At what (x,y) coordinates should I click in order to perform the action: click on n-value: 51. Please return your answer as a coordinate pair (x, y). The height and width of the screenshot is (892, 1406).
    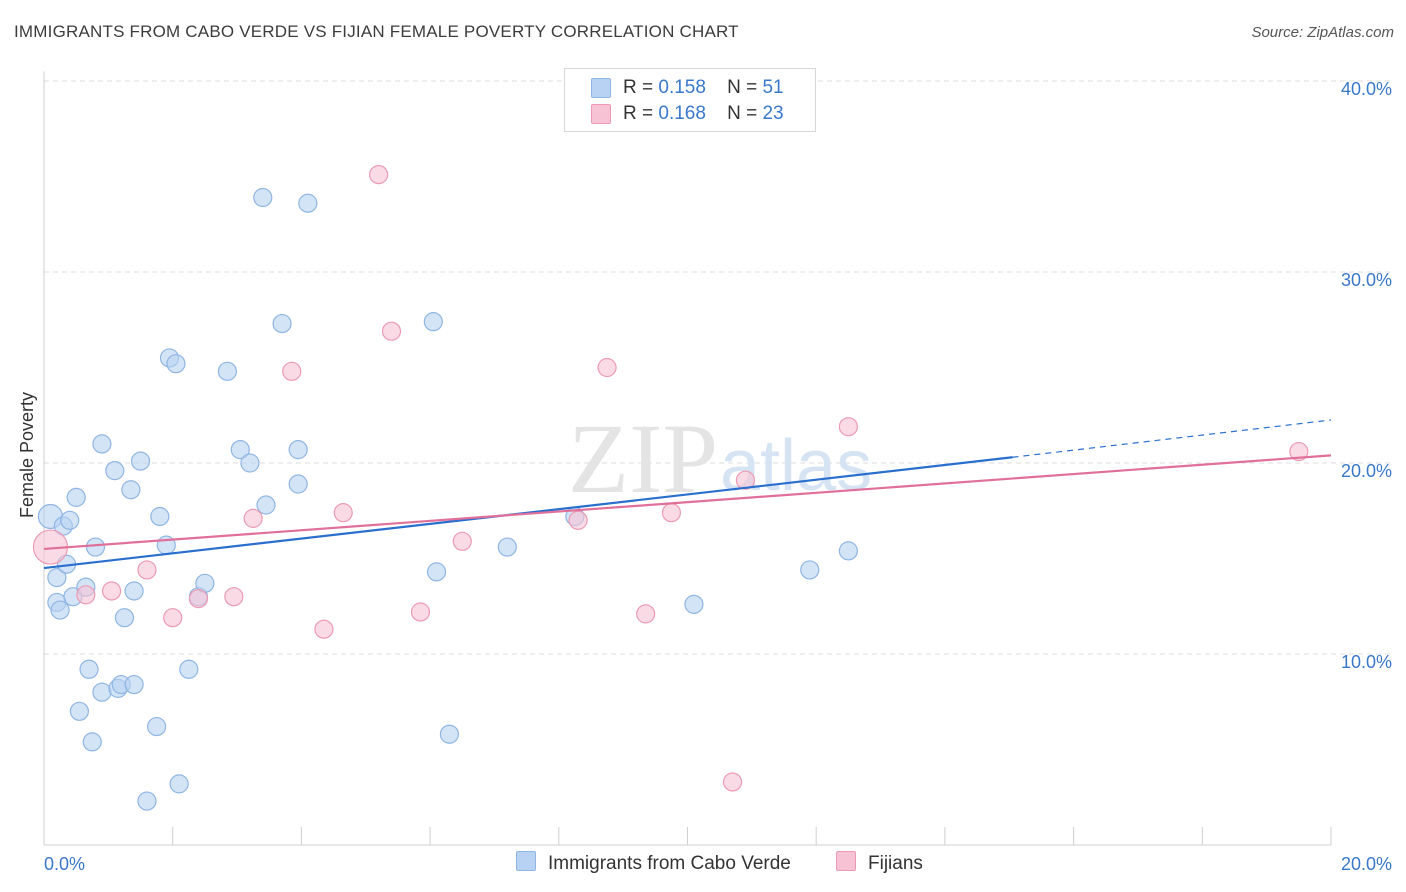
    Looking at the image, I should click on (773, 87).